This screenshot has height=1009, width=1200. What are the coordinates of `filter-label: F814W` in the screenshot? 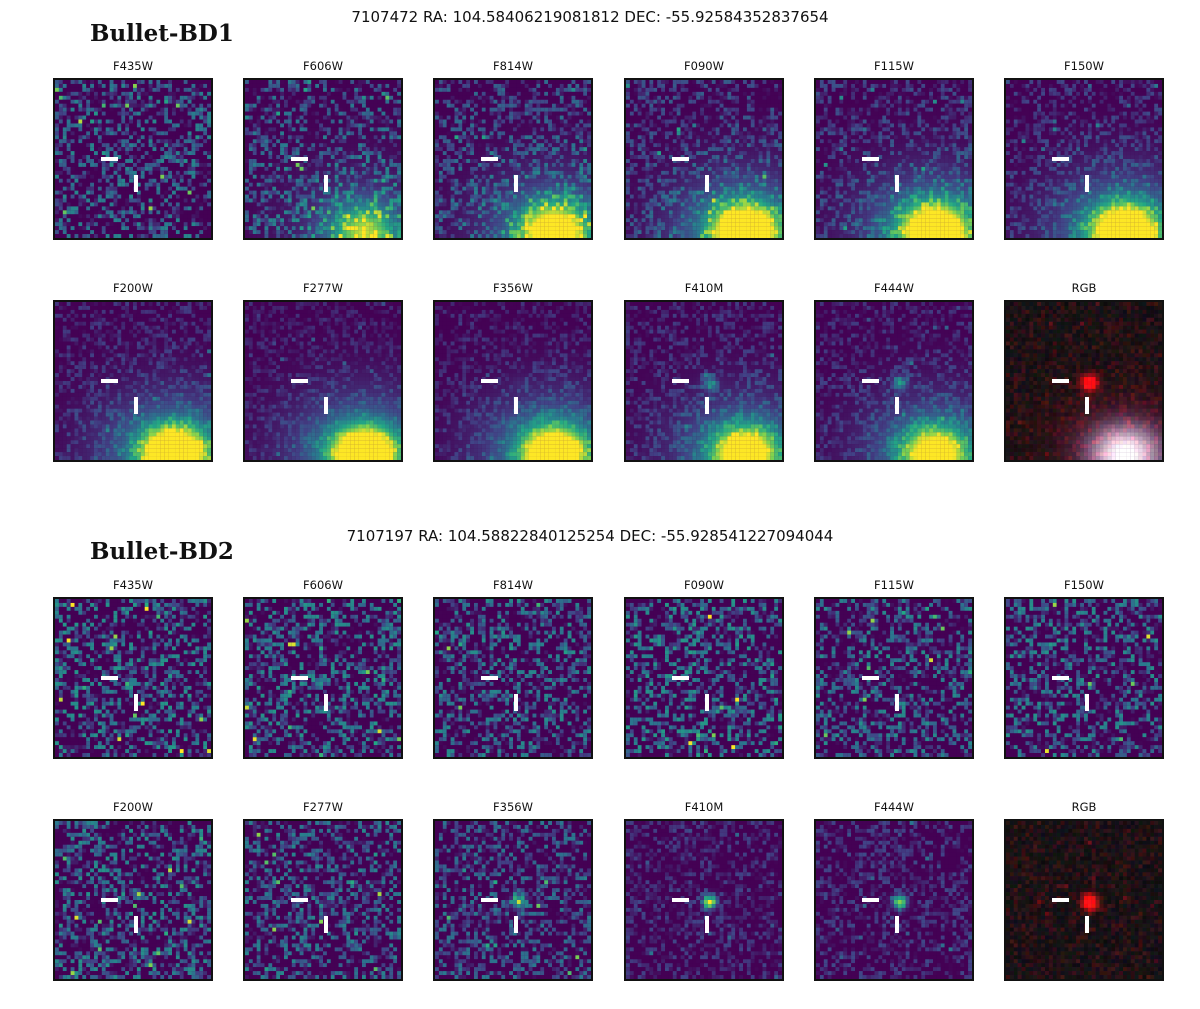 It's located at (513, 66).